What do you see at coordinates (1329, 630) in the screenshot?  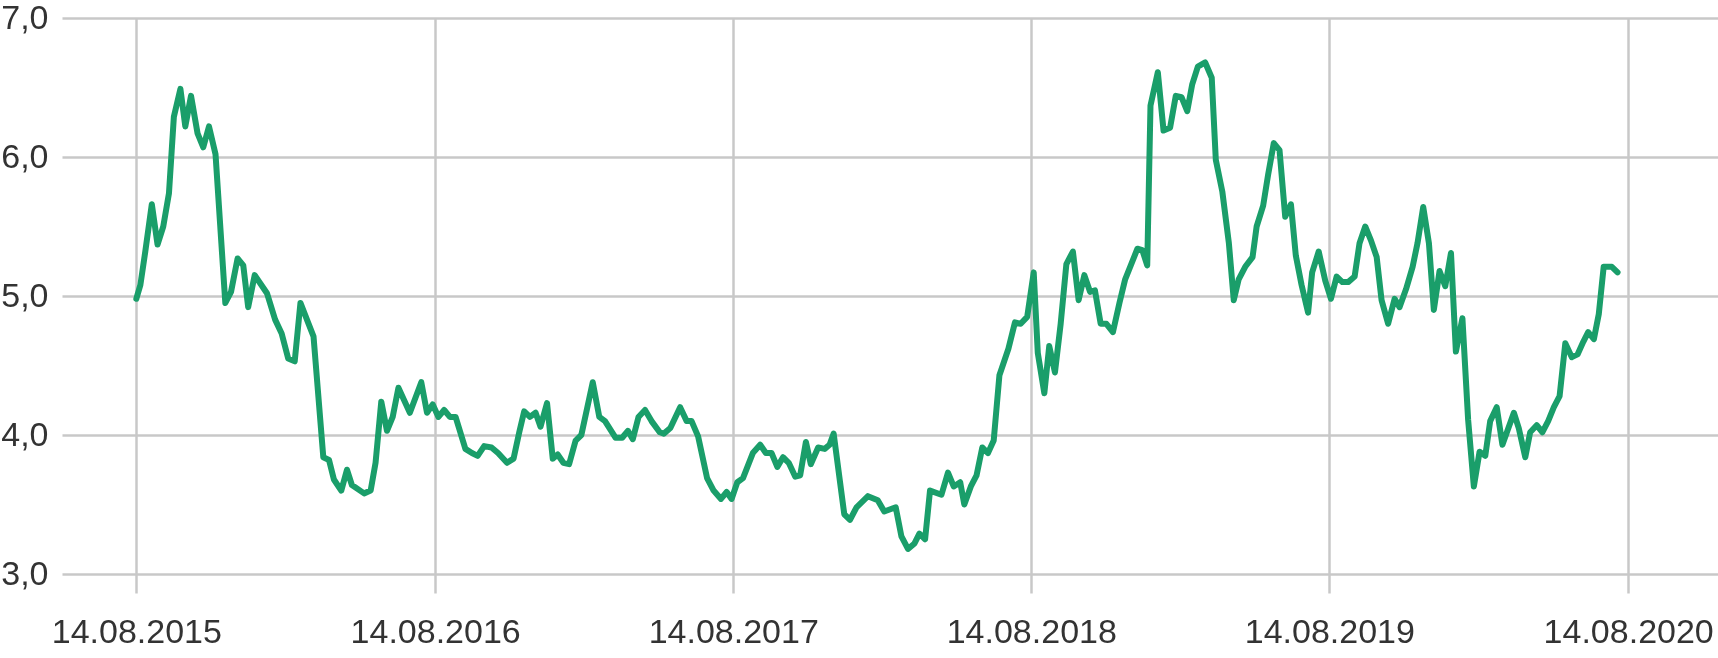 I see `x-tick-label: 14.08.2019` at bounding box center [1329, 630].